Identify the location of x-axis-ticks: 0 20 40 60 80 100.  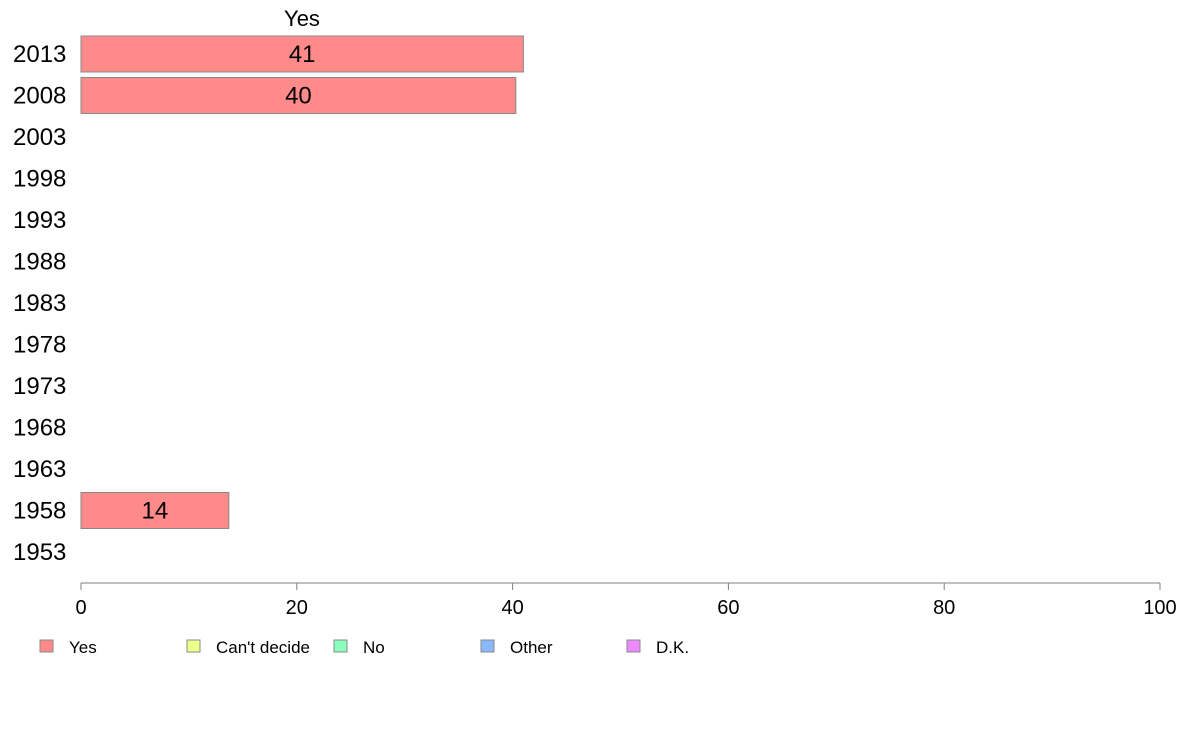
(626, 601).